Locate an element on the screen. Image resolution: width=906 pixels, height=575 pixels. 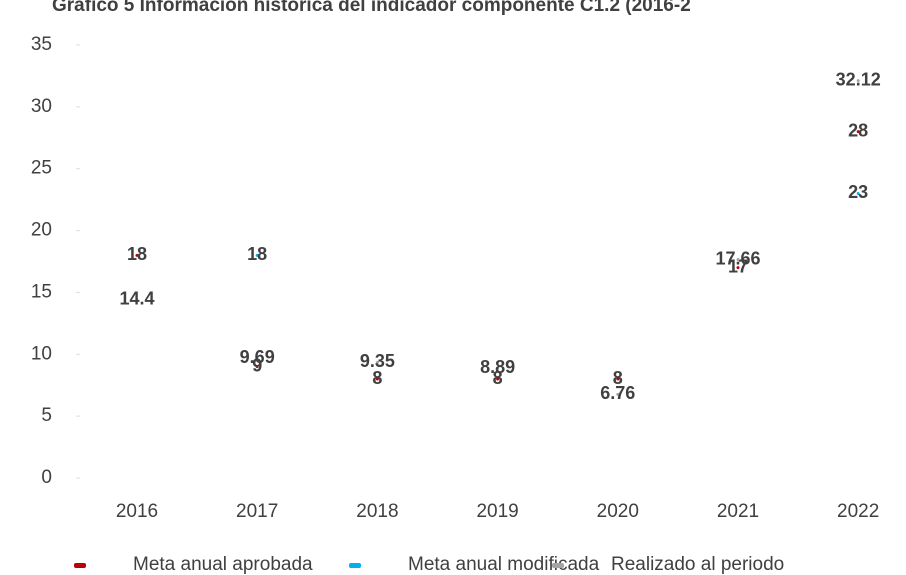
data-label: 17.66 is located at coordinates (737, 258).